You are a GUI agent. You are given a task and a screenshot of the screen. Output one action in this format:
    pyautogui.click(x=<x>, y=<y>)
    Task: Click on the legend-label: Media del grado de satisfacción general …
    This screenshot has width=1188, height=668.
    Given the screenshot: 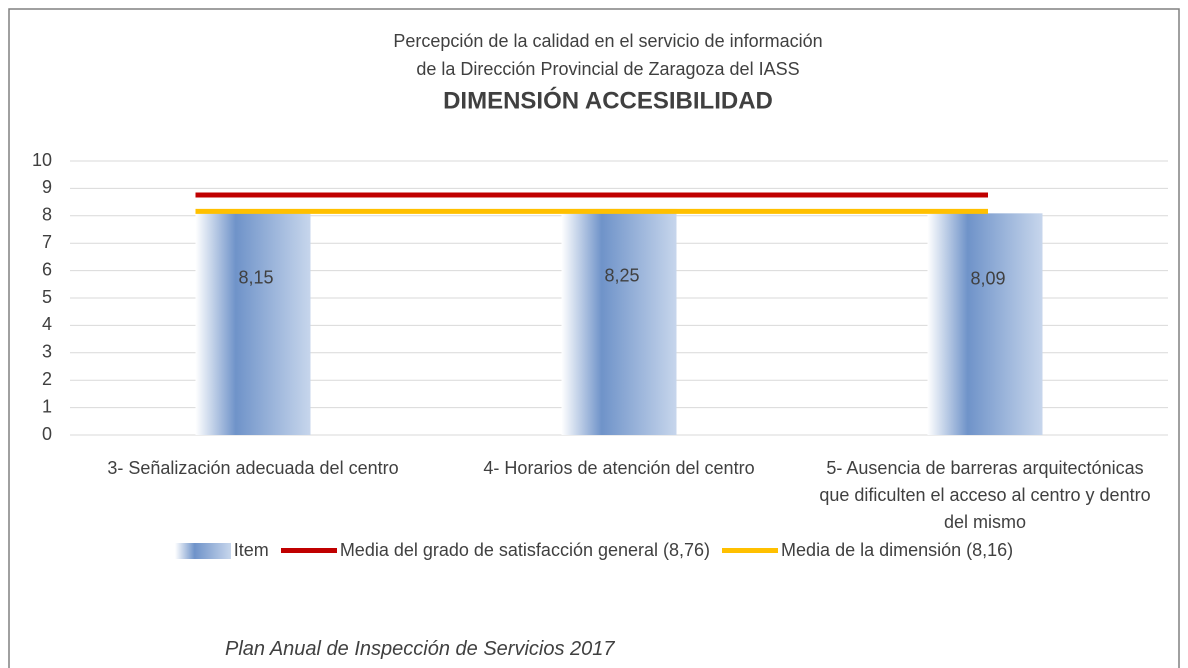 What is the action you would take?
    pyautogui.click(x=525, y=550)
    